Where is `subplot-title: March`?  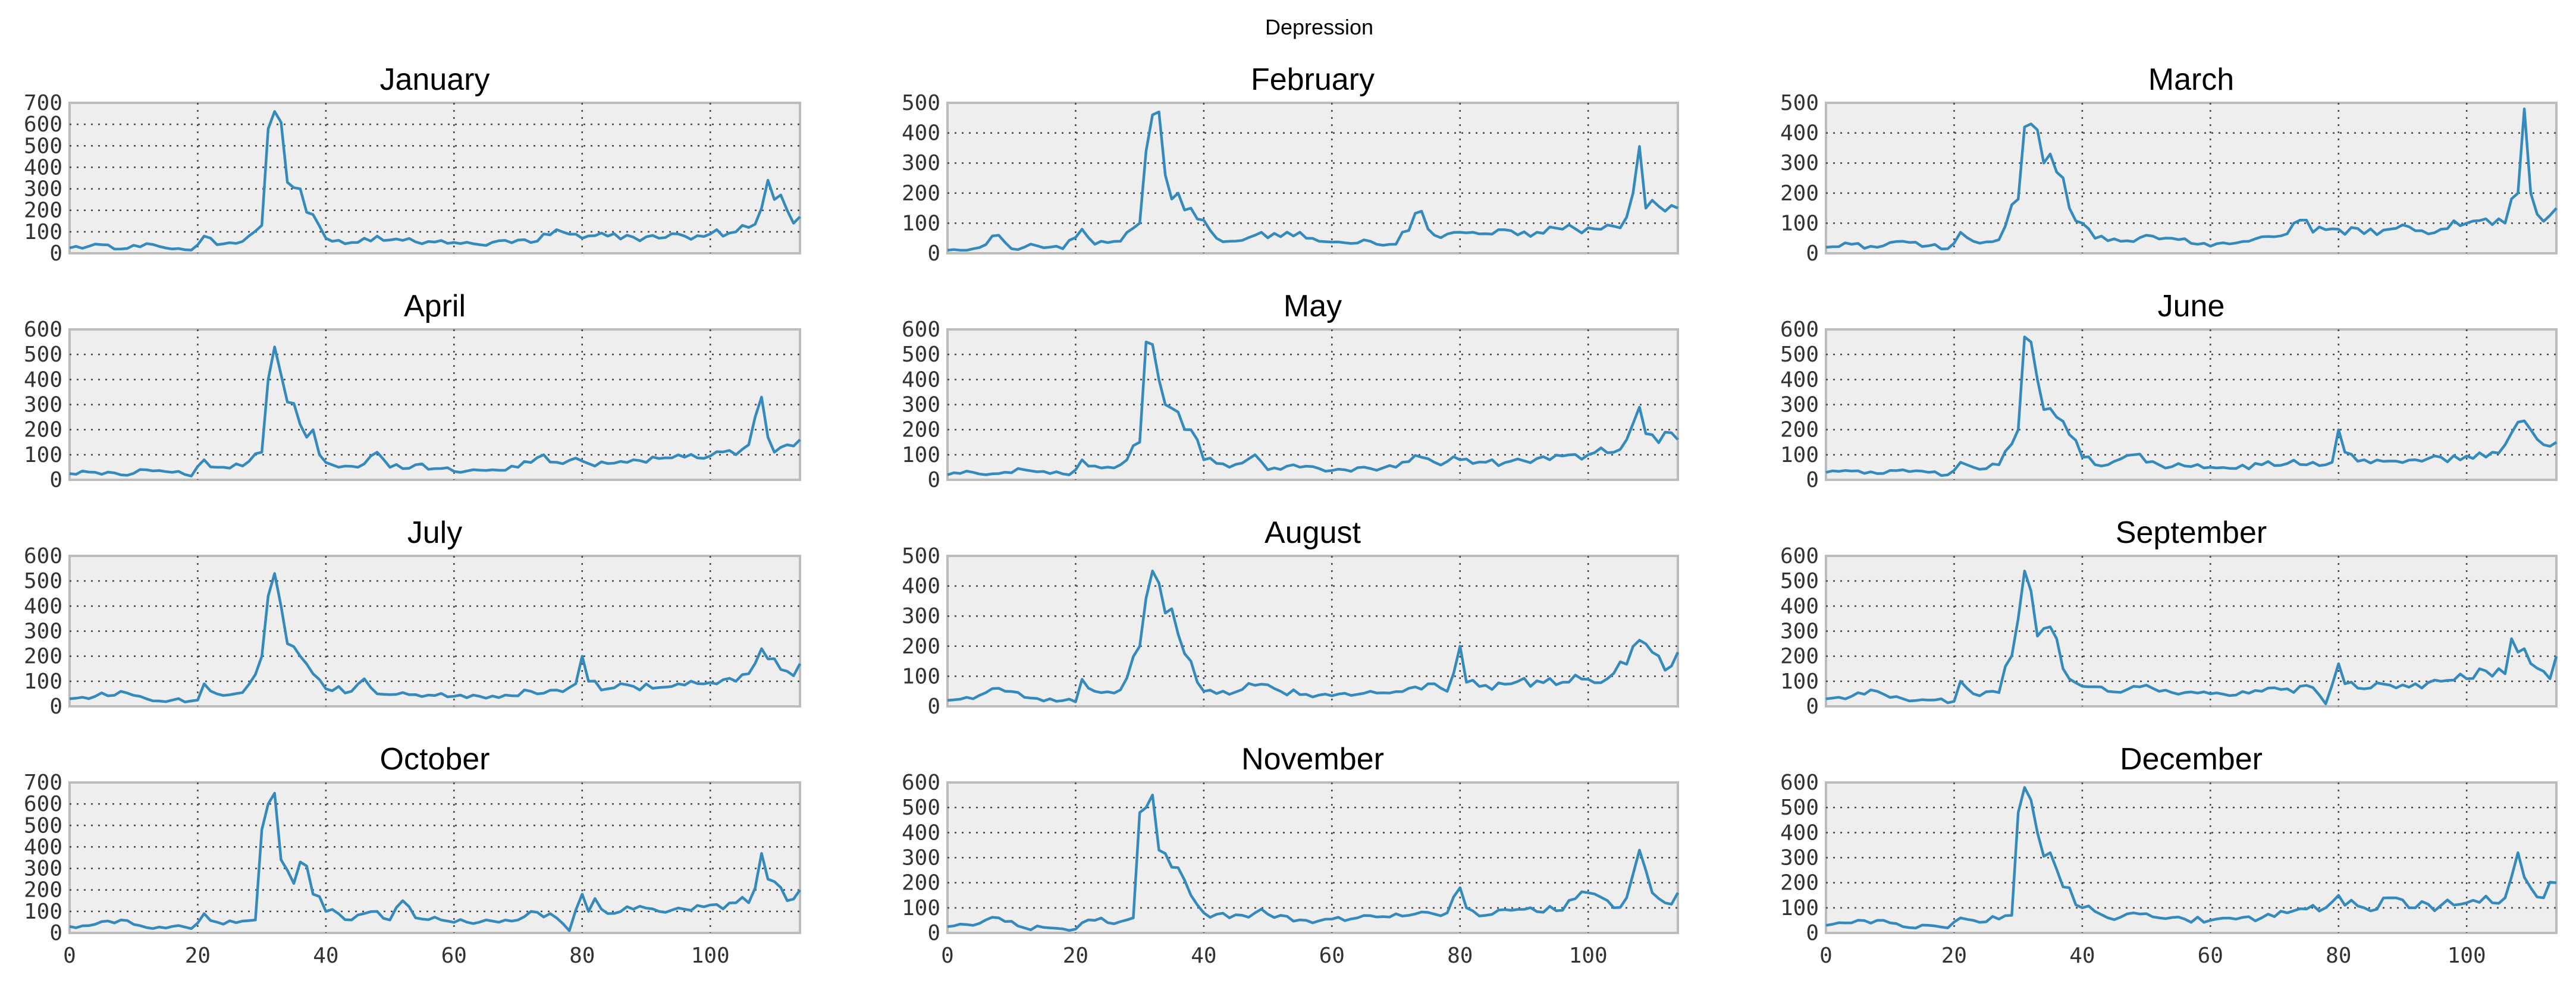
subplot-title: March is located at coordinates (2191, 79).